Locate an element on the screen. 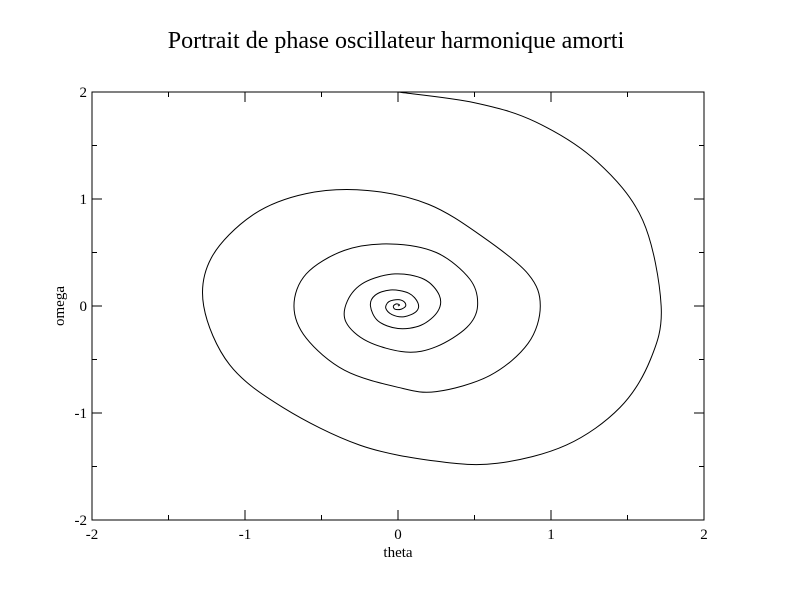 The height and width of the screenshot is (612, 792). x-tick-label: 0 is located at coordinates (398, 535).